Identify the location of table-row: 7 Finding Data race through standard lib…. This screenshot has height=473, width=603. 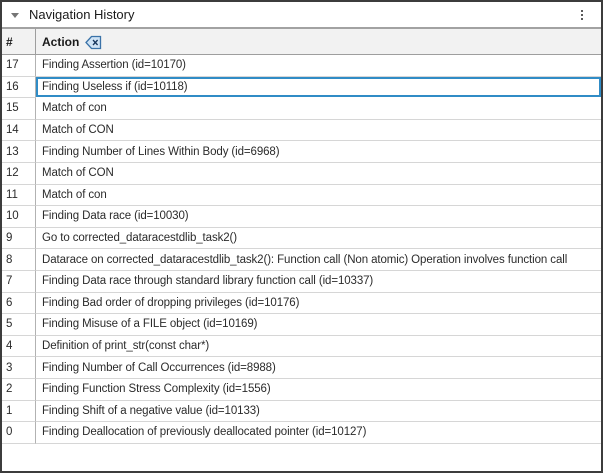
(301, 281).